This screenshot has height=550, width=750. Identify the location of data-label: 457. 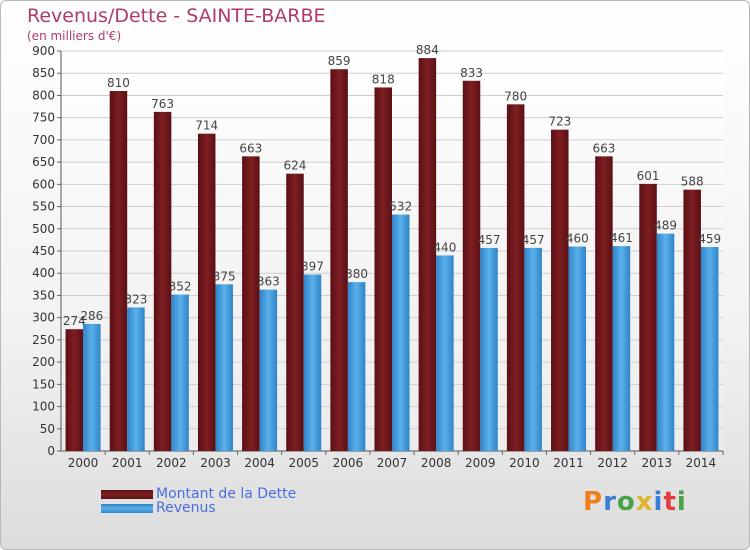
(533, 240).